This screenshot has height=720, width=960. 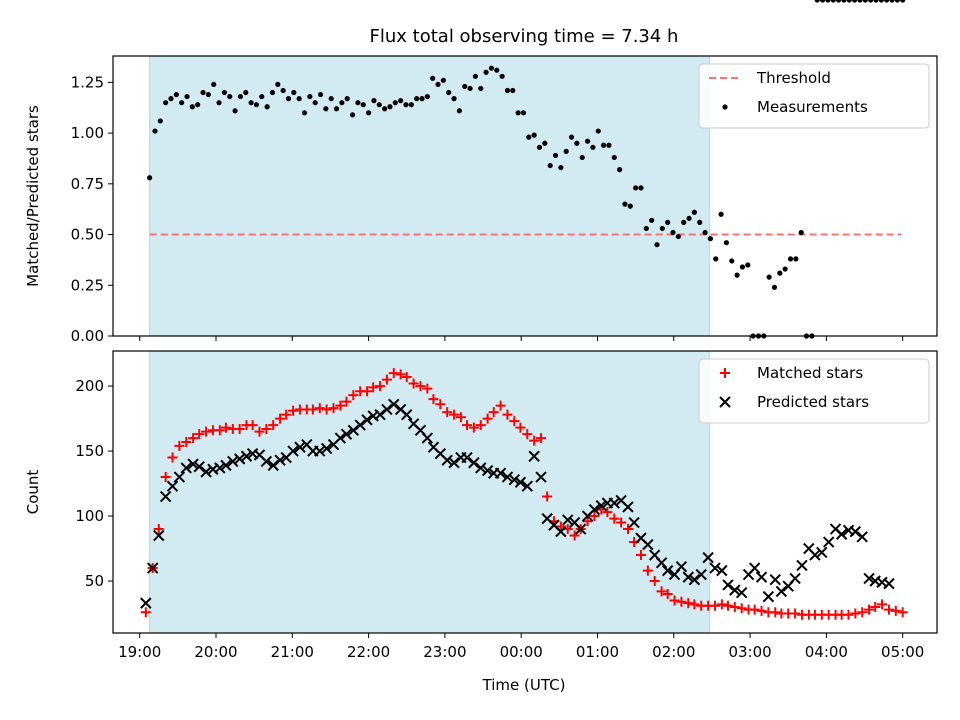 What do you see at coordinates (524, 36) in the screenshot?
I see `chart-title: Flux total observing time = 7.34 h` at bounding box center [524, 36].